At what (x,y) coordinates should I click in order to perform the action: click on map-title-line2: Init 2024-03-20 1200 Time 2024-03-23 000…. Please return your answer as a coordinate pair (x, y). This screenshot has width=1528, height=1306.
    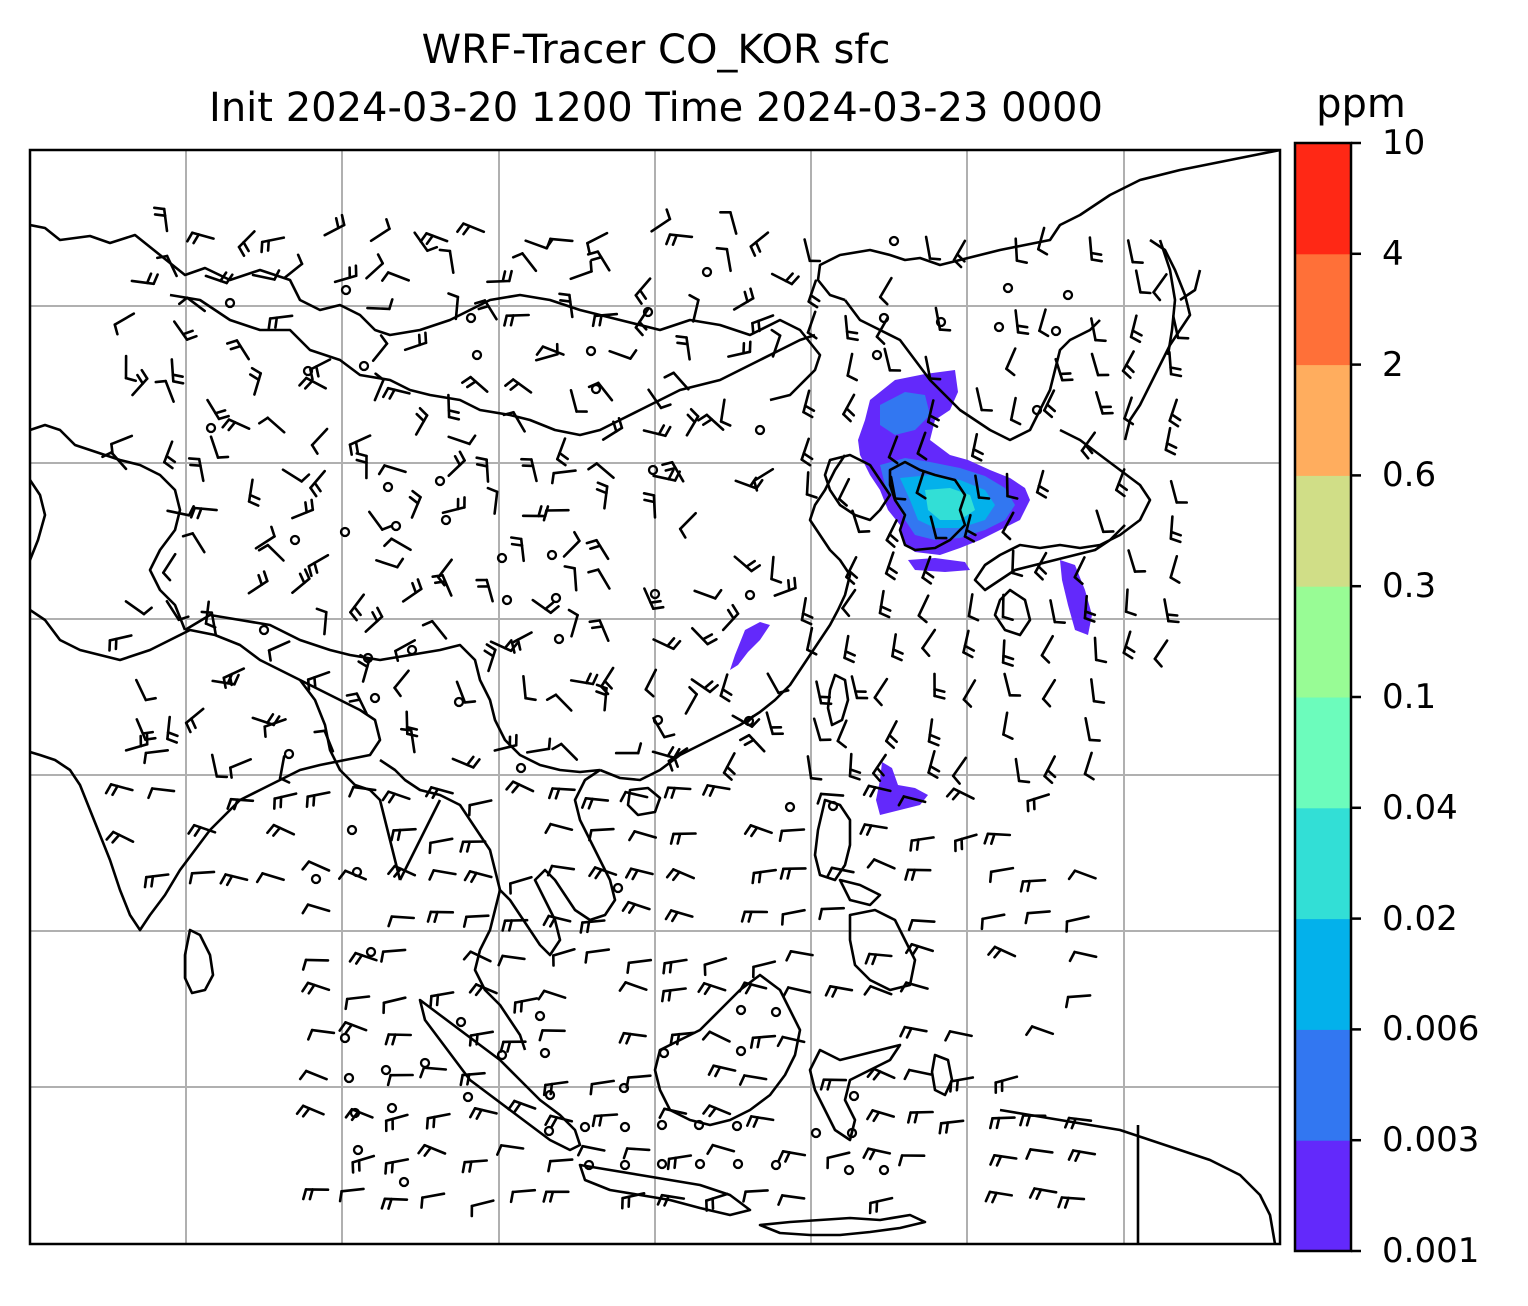
    Looking at the image, I should click on (656, 108).